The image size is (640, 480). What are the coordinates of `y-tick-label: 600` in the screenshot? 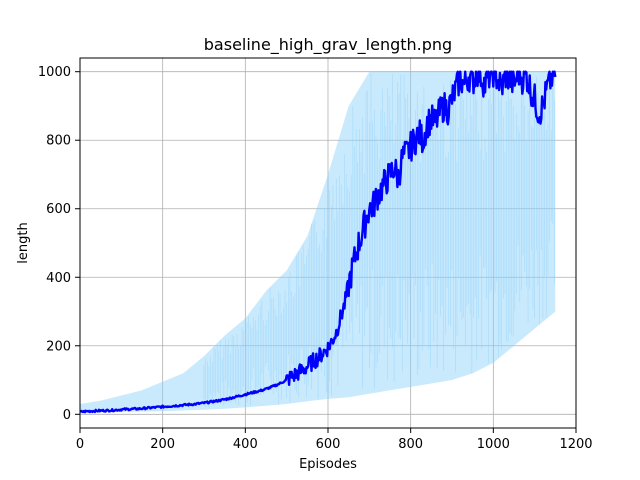 It's located at (58, 209).